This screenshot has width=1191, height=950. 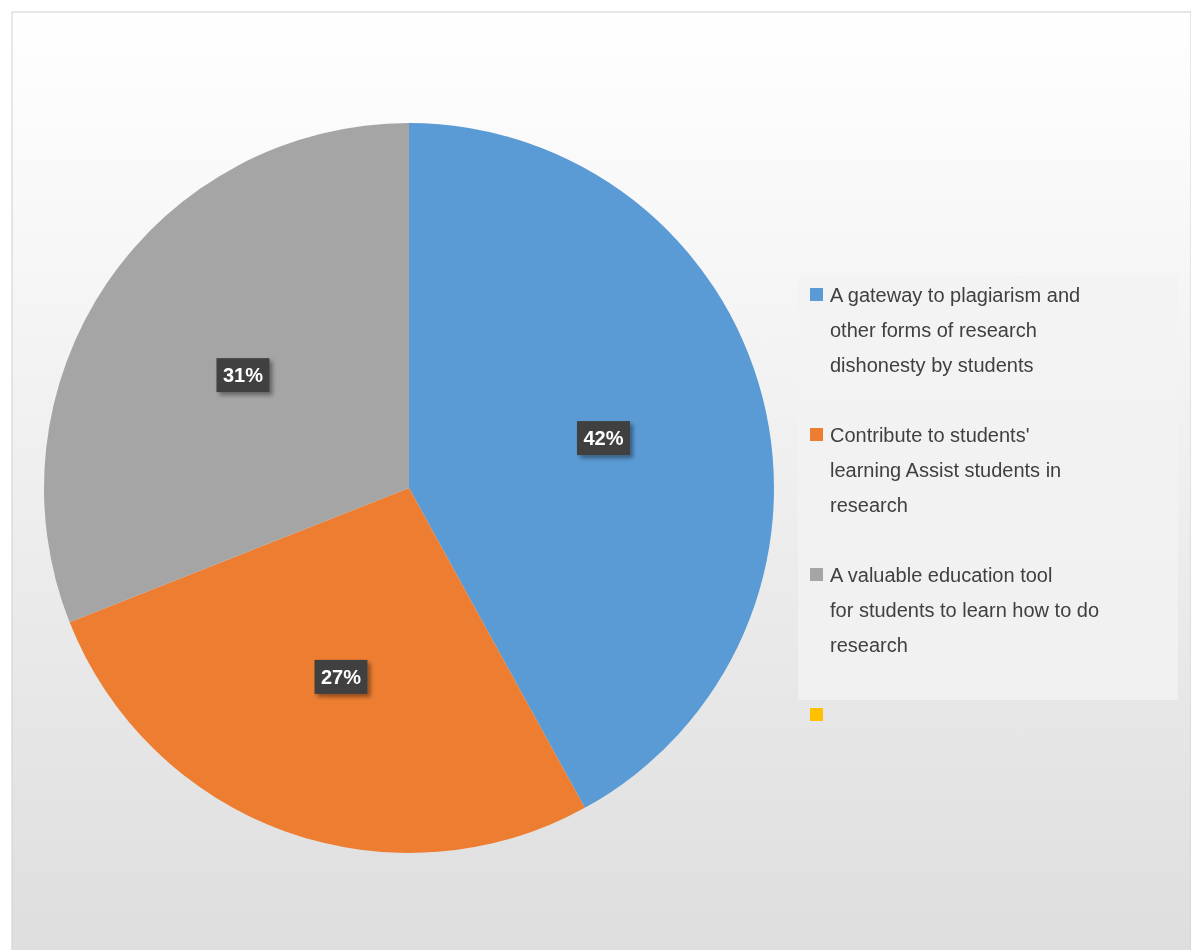 What do you see at coordinates (955, 330) in the screenshot?
I see `legend-label: A gateway to plagiarism and other forms of research dishonesty by students` at bounding box center [955, 330].